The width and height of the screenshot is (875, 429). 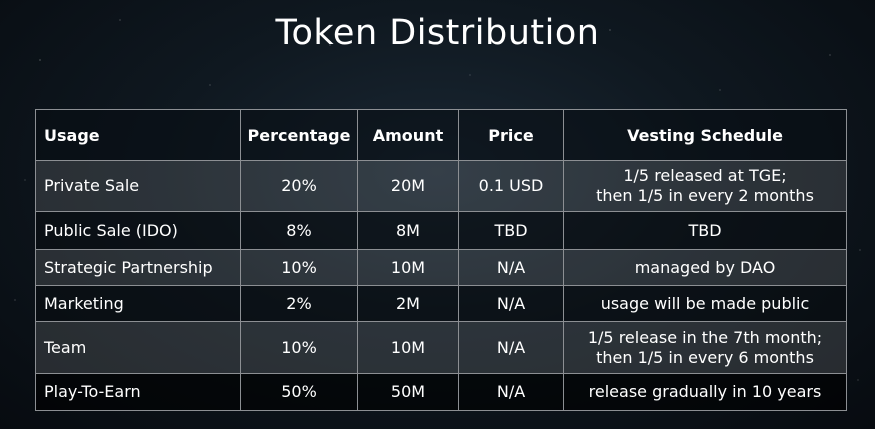 I want to click on header-amount: Amount, so click(x=408, y=135).